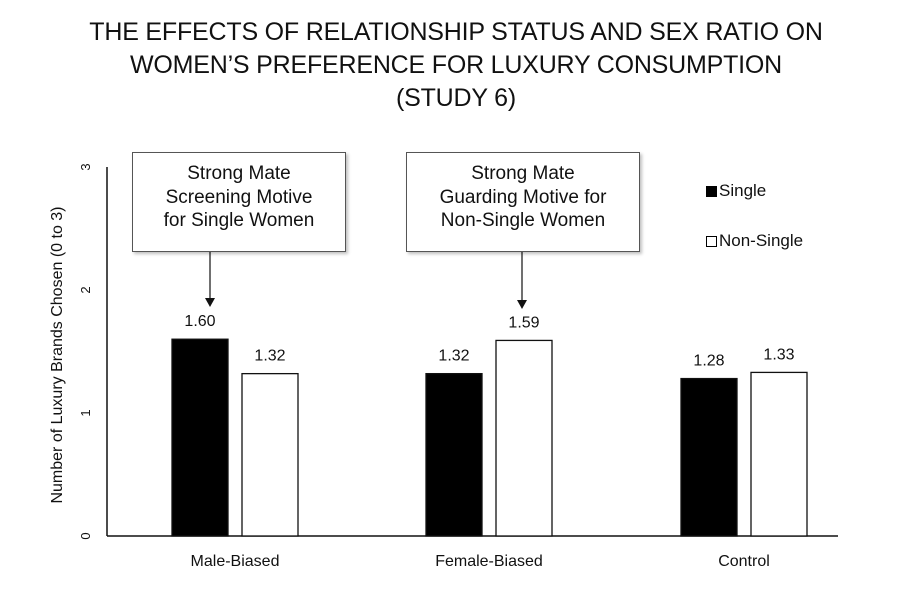 This screenshot has width=912, height=604. What do you see at coordinates (57, 354) in the screenshot?
I see `y-axis-label: Number of Luxury Brands Chosen (0 to 3)` at bounding box center [57, 354].